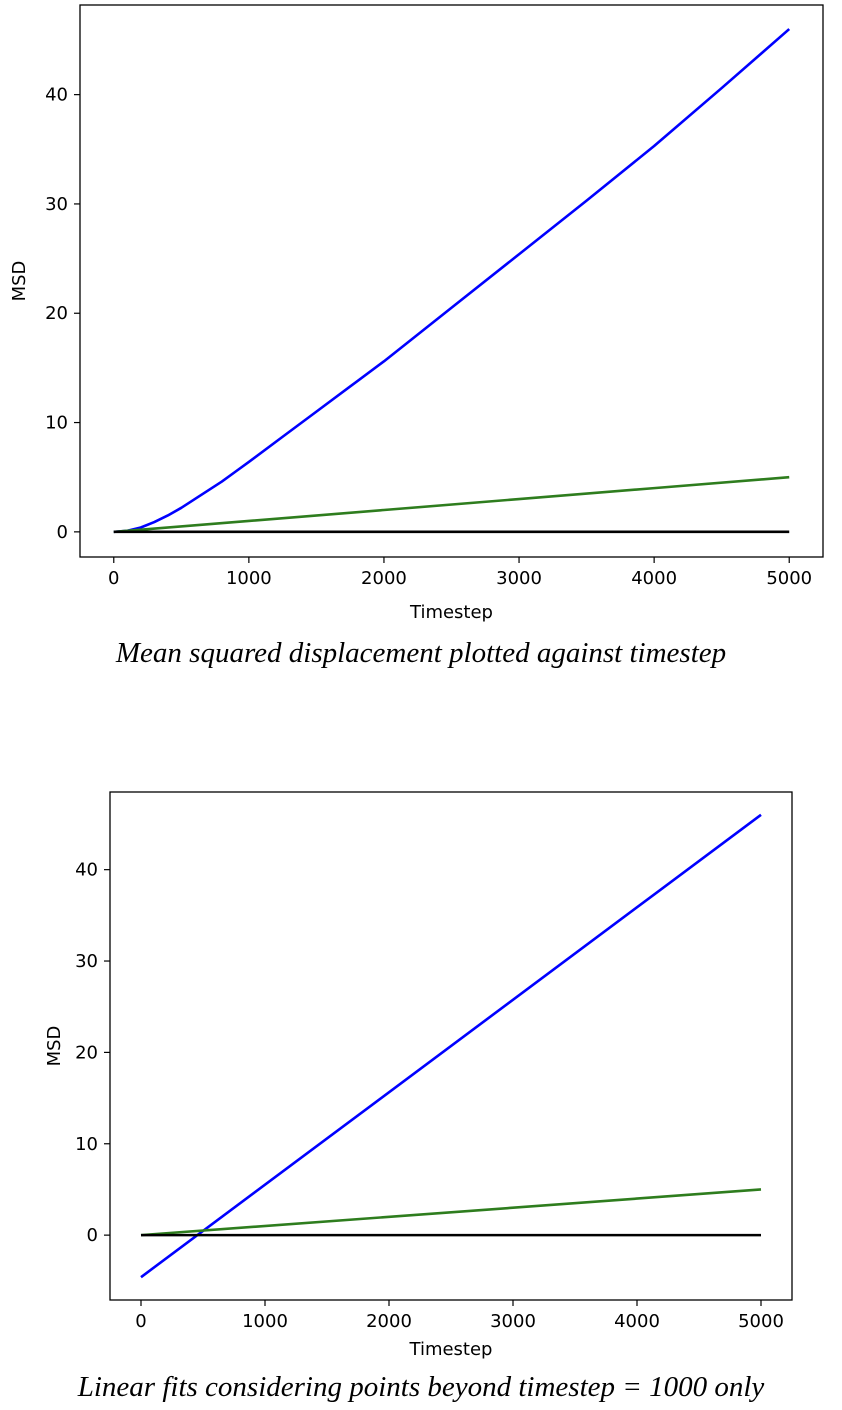 The width and height of the screenshot is (842, 1410). I want to click on chart-2-x-tick-label: 2000, so click(389, 1321).